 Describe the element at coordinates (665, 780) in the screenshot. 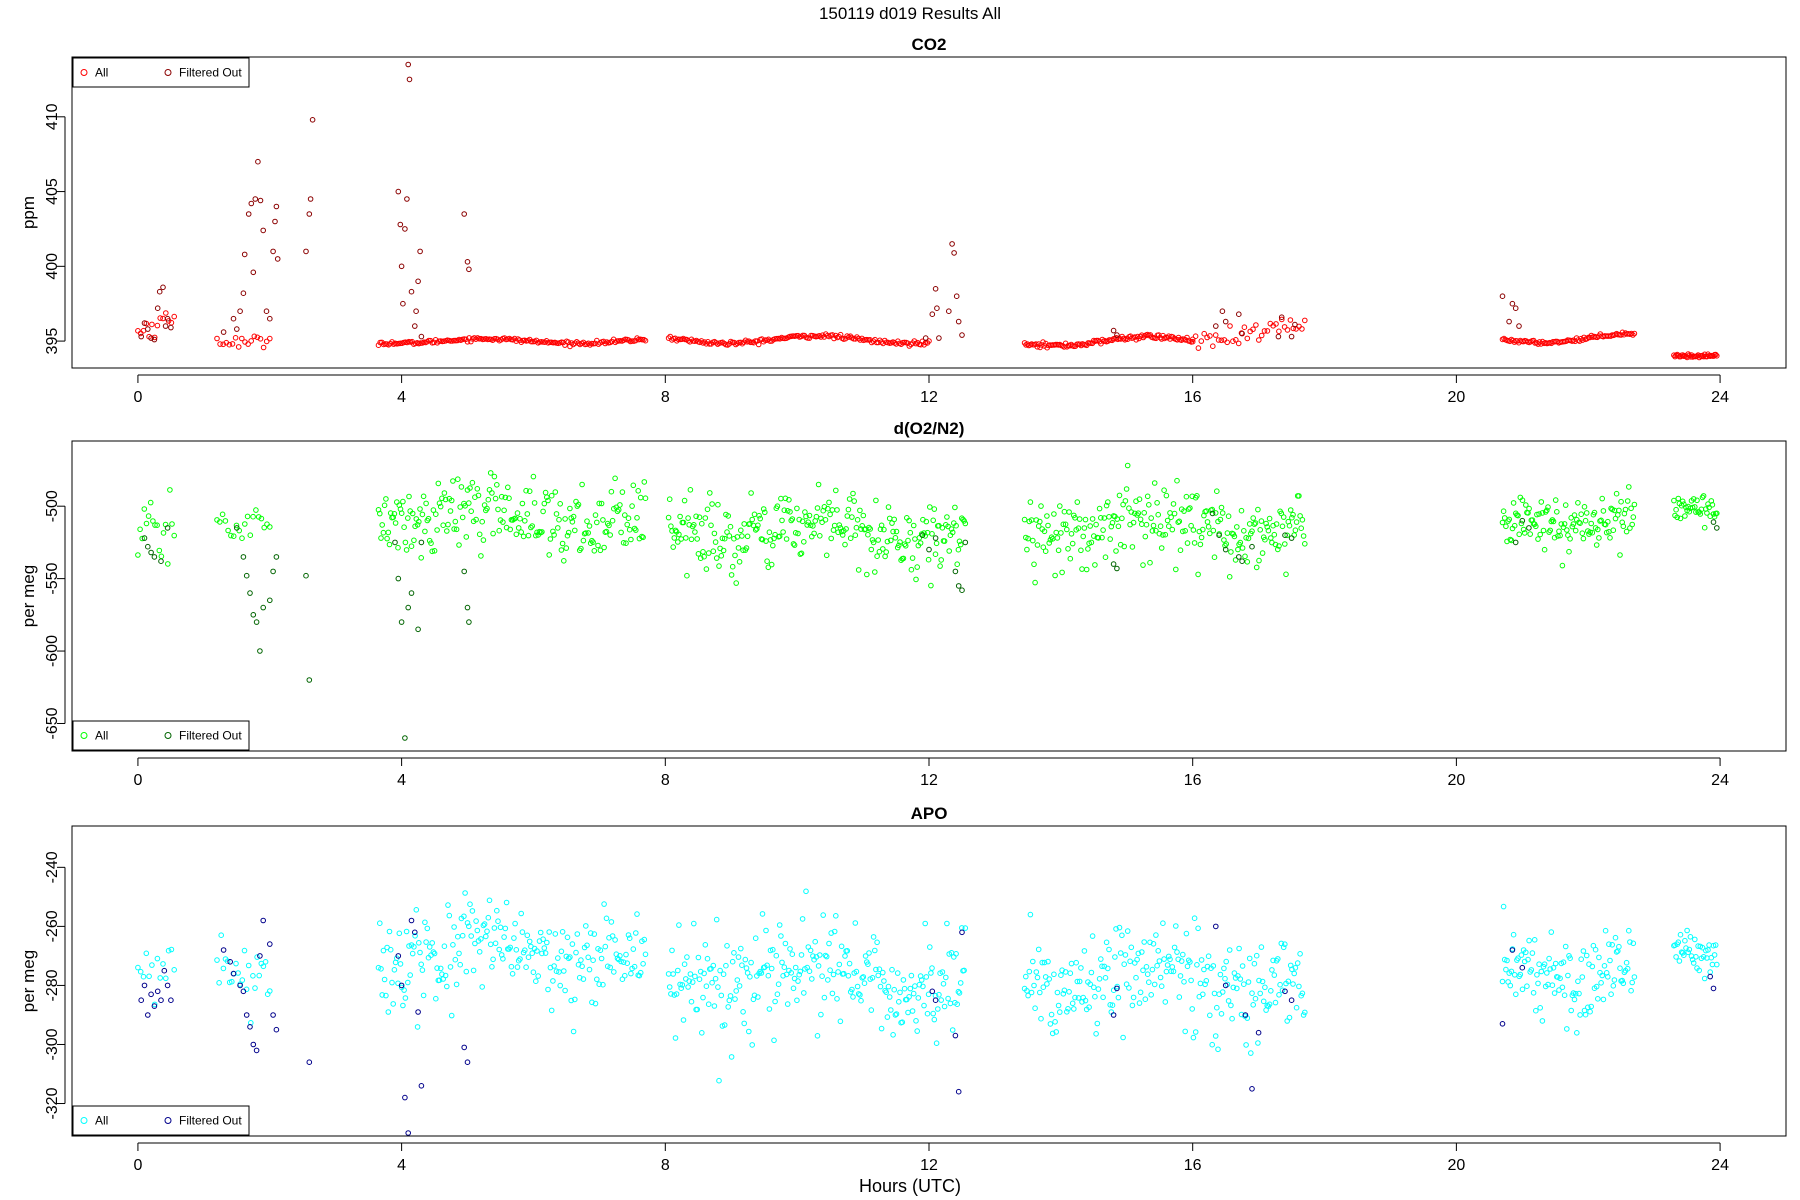

I see `x-tick-label: 8` at that location.